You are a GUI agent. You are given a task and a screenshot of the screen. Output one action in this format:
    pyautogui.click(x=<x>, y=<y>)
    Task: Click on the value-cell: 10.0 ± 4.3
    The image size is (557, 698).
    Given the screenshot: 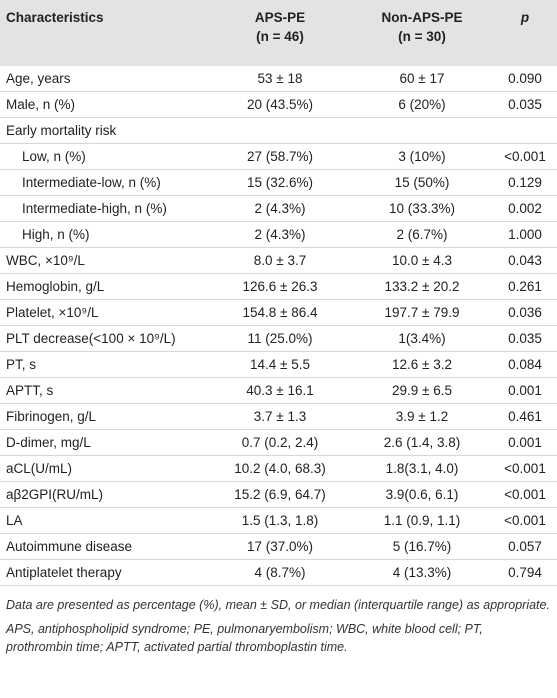 What is the action you would take?
    pyautogui.click(x=422, y=260)
    